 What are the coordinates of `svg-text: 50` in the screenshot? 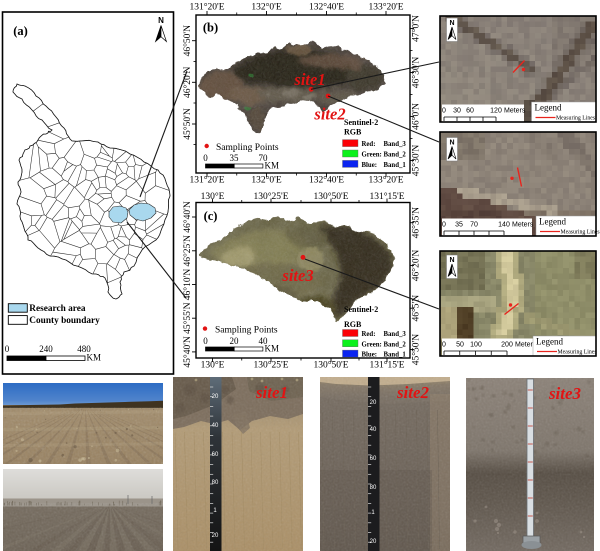 It's located at (460, 345).